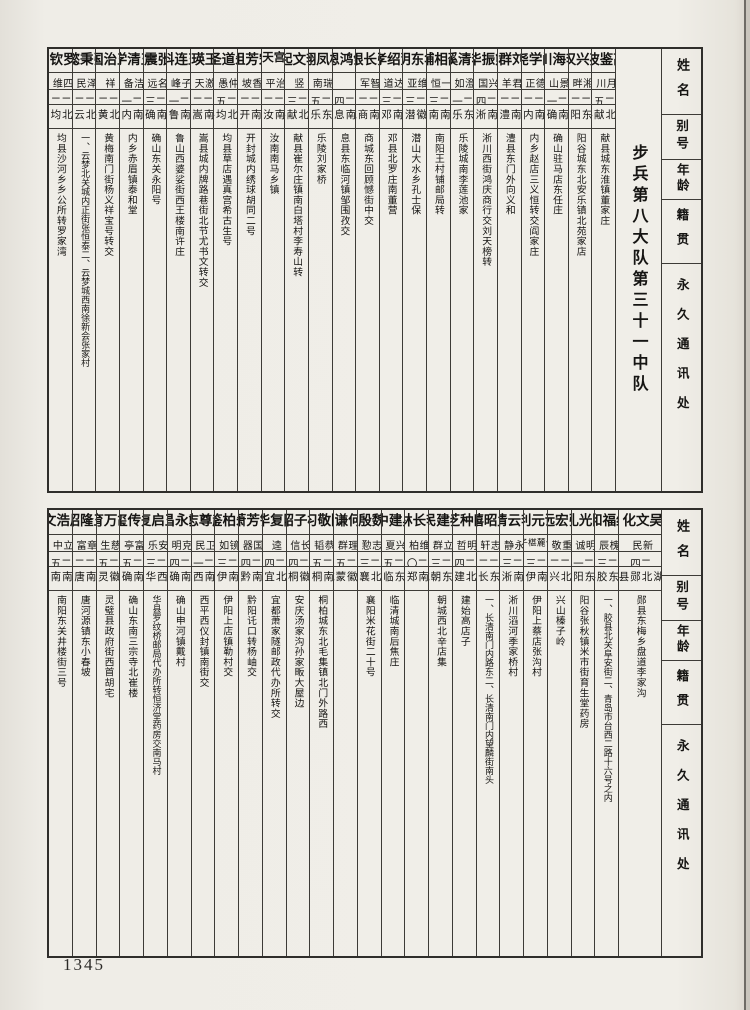 The width and height of the screenshot is (750, 1010). Describe the element at coordinates (485, 82) in the screenshot. I see `alias-cell: 兴国` at that location.